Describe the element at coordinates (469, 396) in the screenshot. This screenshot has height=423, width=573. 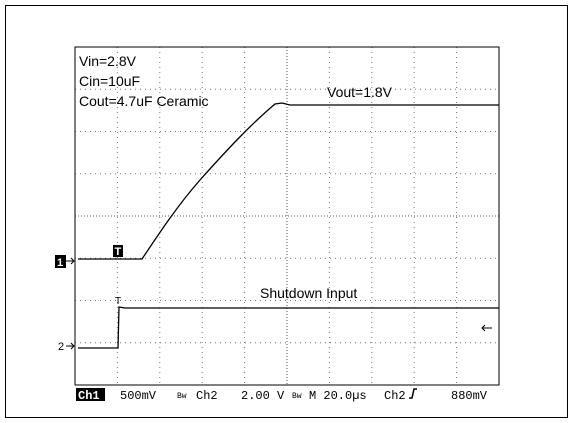
I see `status-trigger-level: 880mV` at that location.